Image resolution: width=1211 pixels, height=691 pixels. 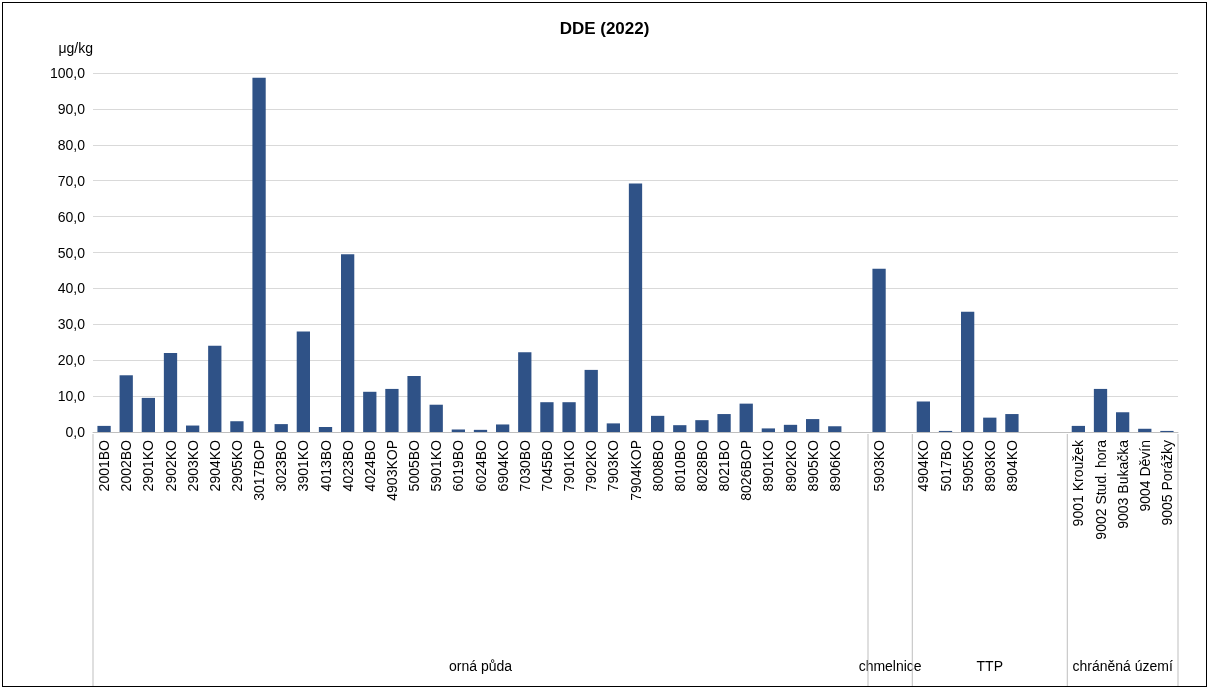 What do you see at coordinates (391, 470) in the screenshot?
I see `x-tick-label: 4903KOP` at bounding box center [391, 470].